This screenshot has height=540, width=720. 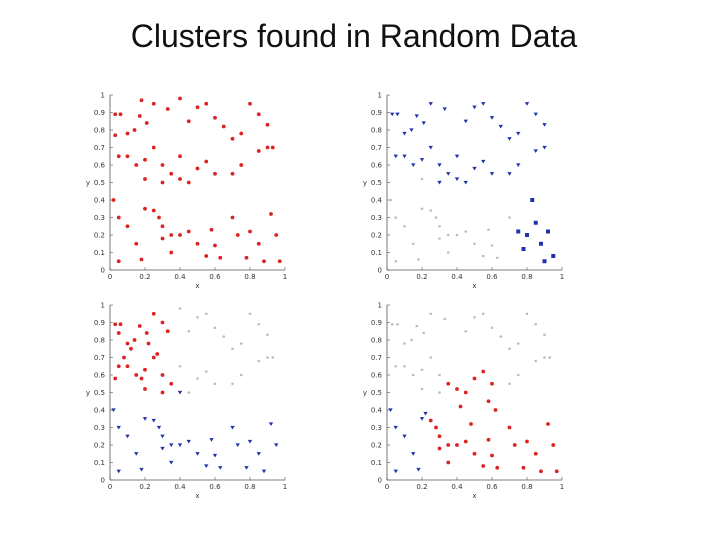 I want to click on x-tick-label: 1, so click(x=562, y=277).